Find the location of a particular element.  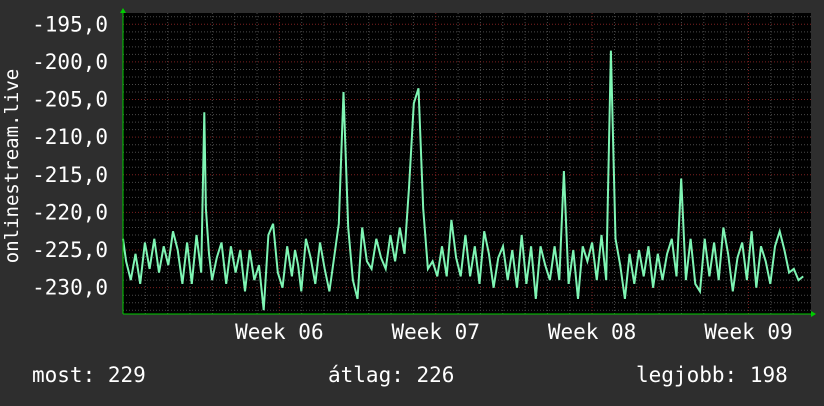

footer-most: most: 229 is located at coordinates (89, 375).